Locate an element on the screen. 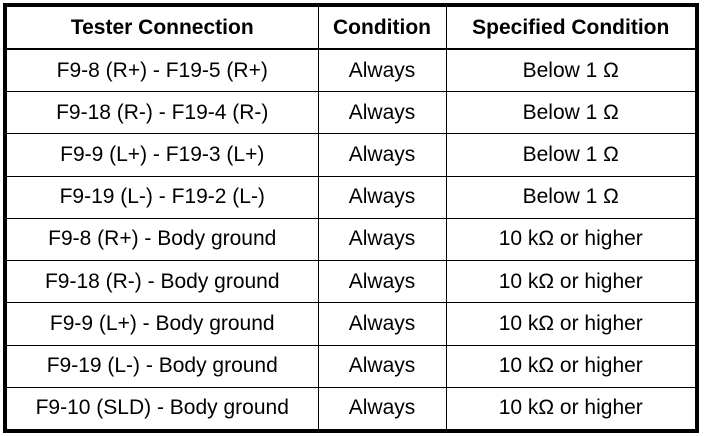 Image resolution: width=704 pixels, height=436 pixels. tester-connection-cell: F9-19 (L-) - F19-2 (L-) is located at coordinates (161, 197).